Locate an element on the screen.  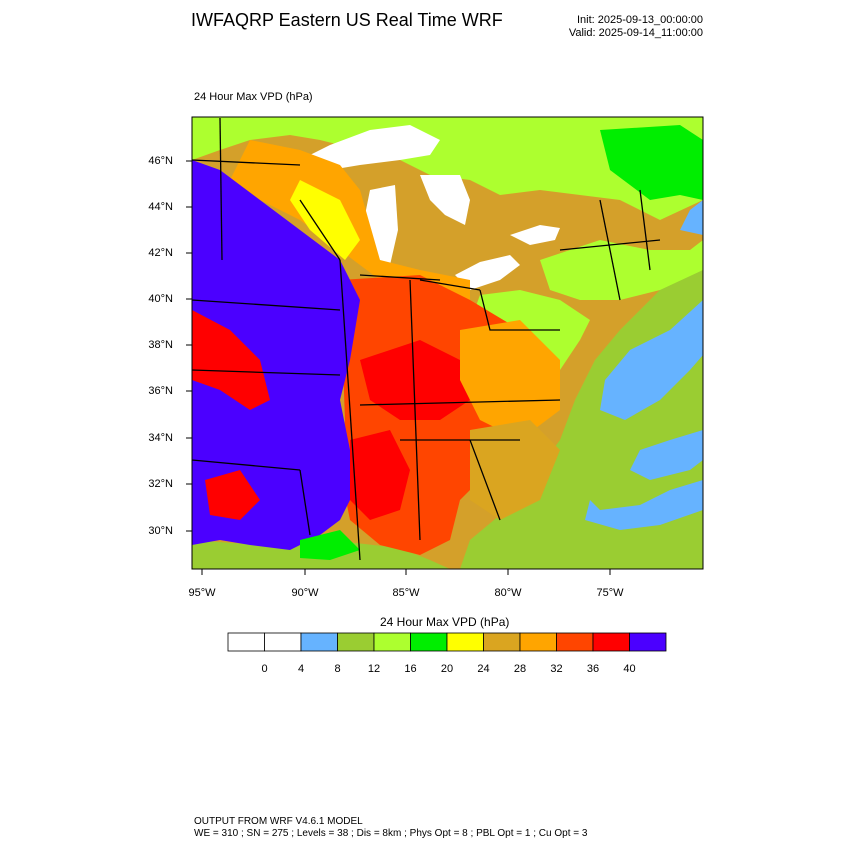
init-time: Init: 2025-09-13_00:00:00 is located at coordinates (640, 20).